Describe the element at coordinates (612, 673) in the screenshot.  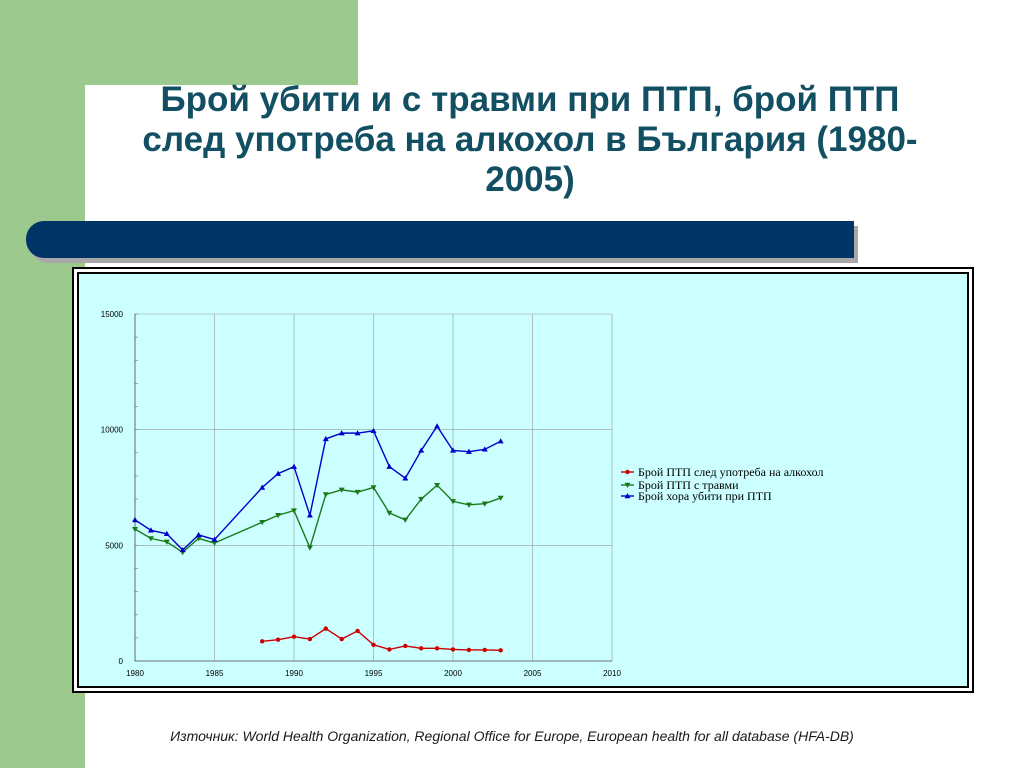
I see `x-tick-label: 2010` at that location.